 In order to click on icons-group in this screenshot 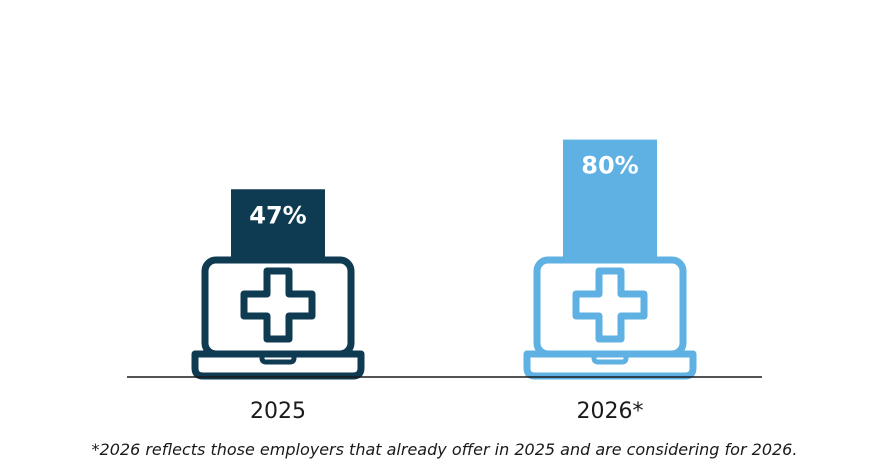, I will do `click(444, 318)`.